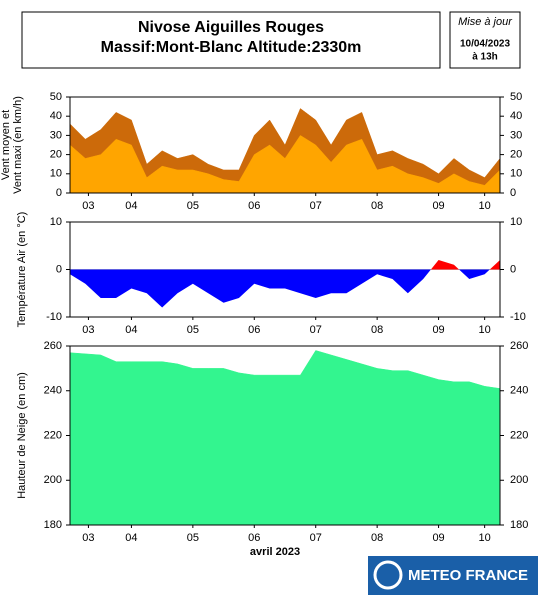 This screenshot has height=595, width=538. What do you see at coordinates (519, 525) in the screenshot?
I see `y-tick-label-right: 180` at bounding box center [519, 525].